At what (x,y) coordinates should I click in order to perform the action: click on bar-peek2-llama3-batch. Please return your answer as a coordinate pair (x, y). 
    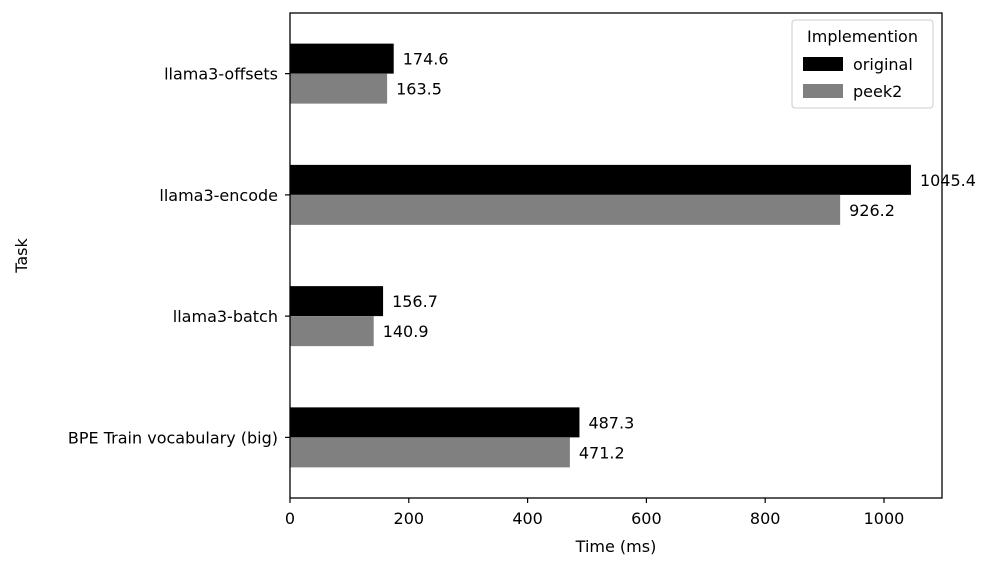
    Looking at the image, I should click on (332, 331).